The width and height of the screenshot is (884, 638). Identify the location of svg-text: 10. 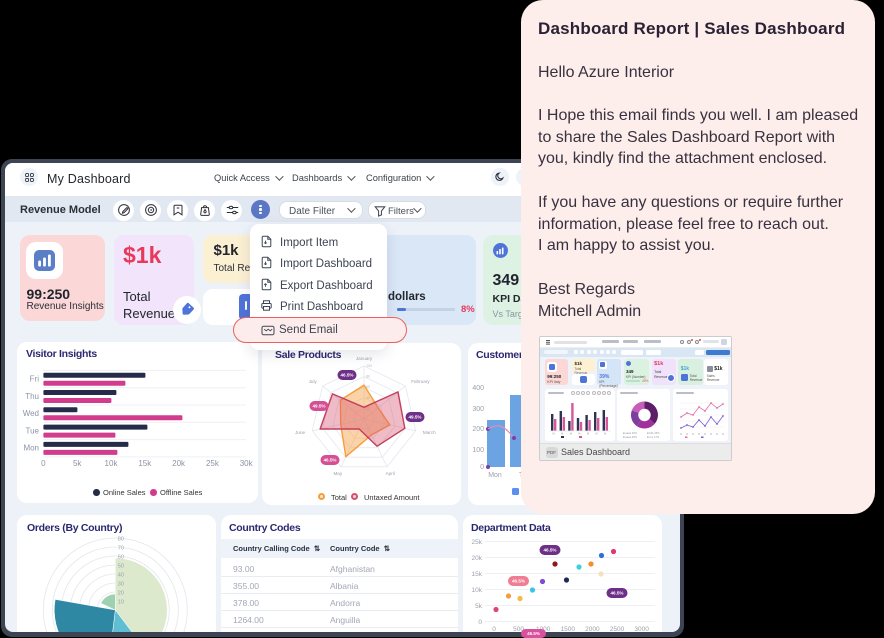
(121, 603).